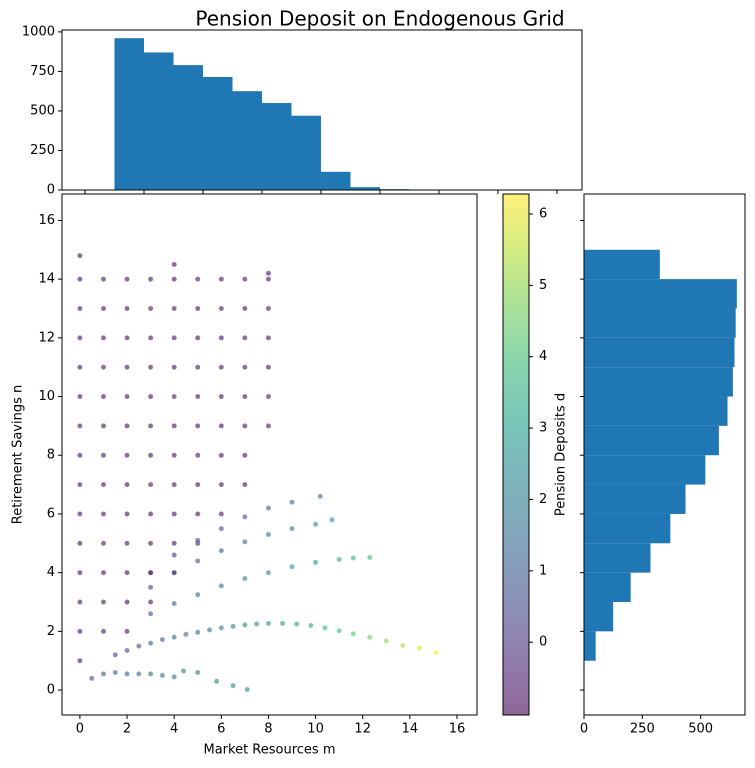 This screenshot has width=755, height=768. Describe the element at coordinates (700, 729) in the screenshot. I see `x-tick-label: 500` at that location.